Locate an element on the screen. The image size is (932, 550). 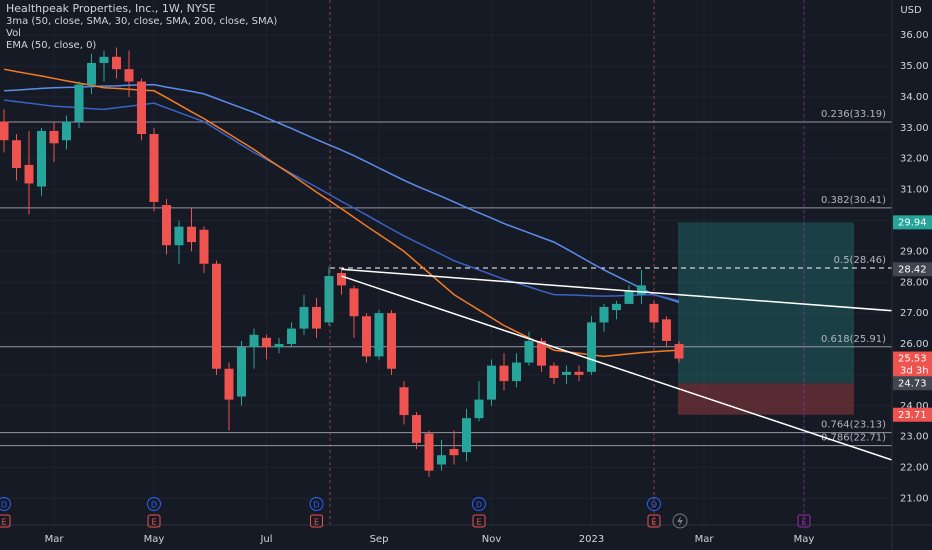
legend-text: Vol is located at coordinates (13, 33).